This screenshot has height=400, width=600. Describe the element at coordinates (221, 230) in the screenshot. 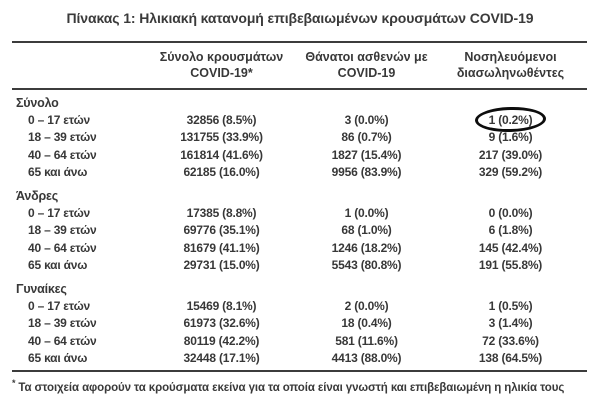

I see `cases-value: 69776 (35.1%)` at that location.